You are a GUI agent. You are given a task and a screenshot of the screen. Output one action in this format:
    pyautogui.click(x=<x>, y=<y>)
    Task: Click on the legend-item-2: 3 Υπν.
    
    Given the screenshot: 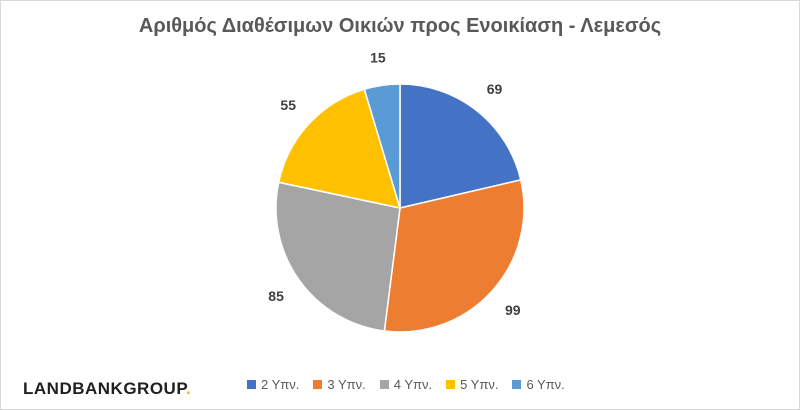 What is the action you would take?
    pyautogui.click(x=339, y=384)
    